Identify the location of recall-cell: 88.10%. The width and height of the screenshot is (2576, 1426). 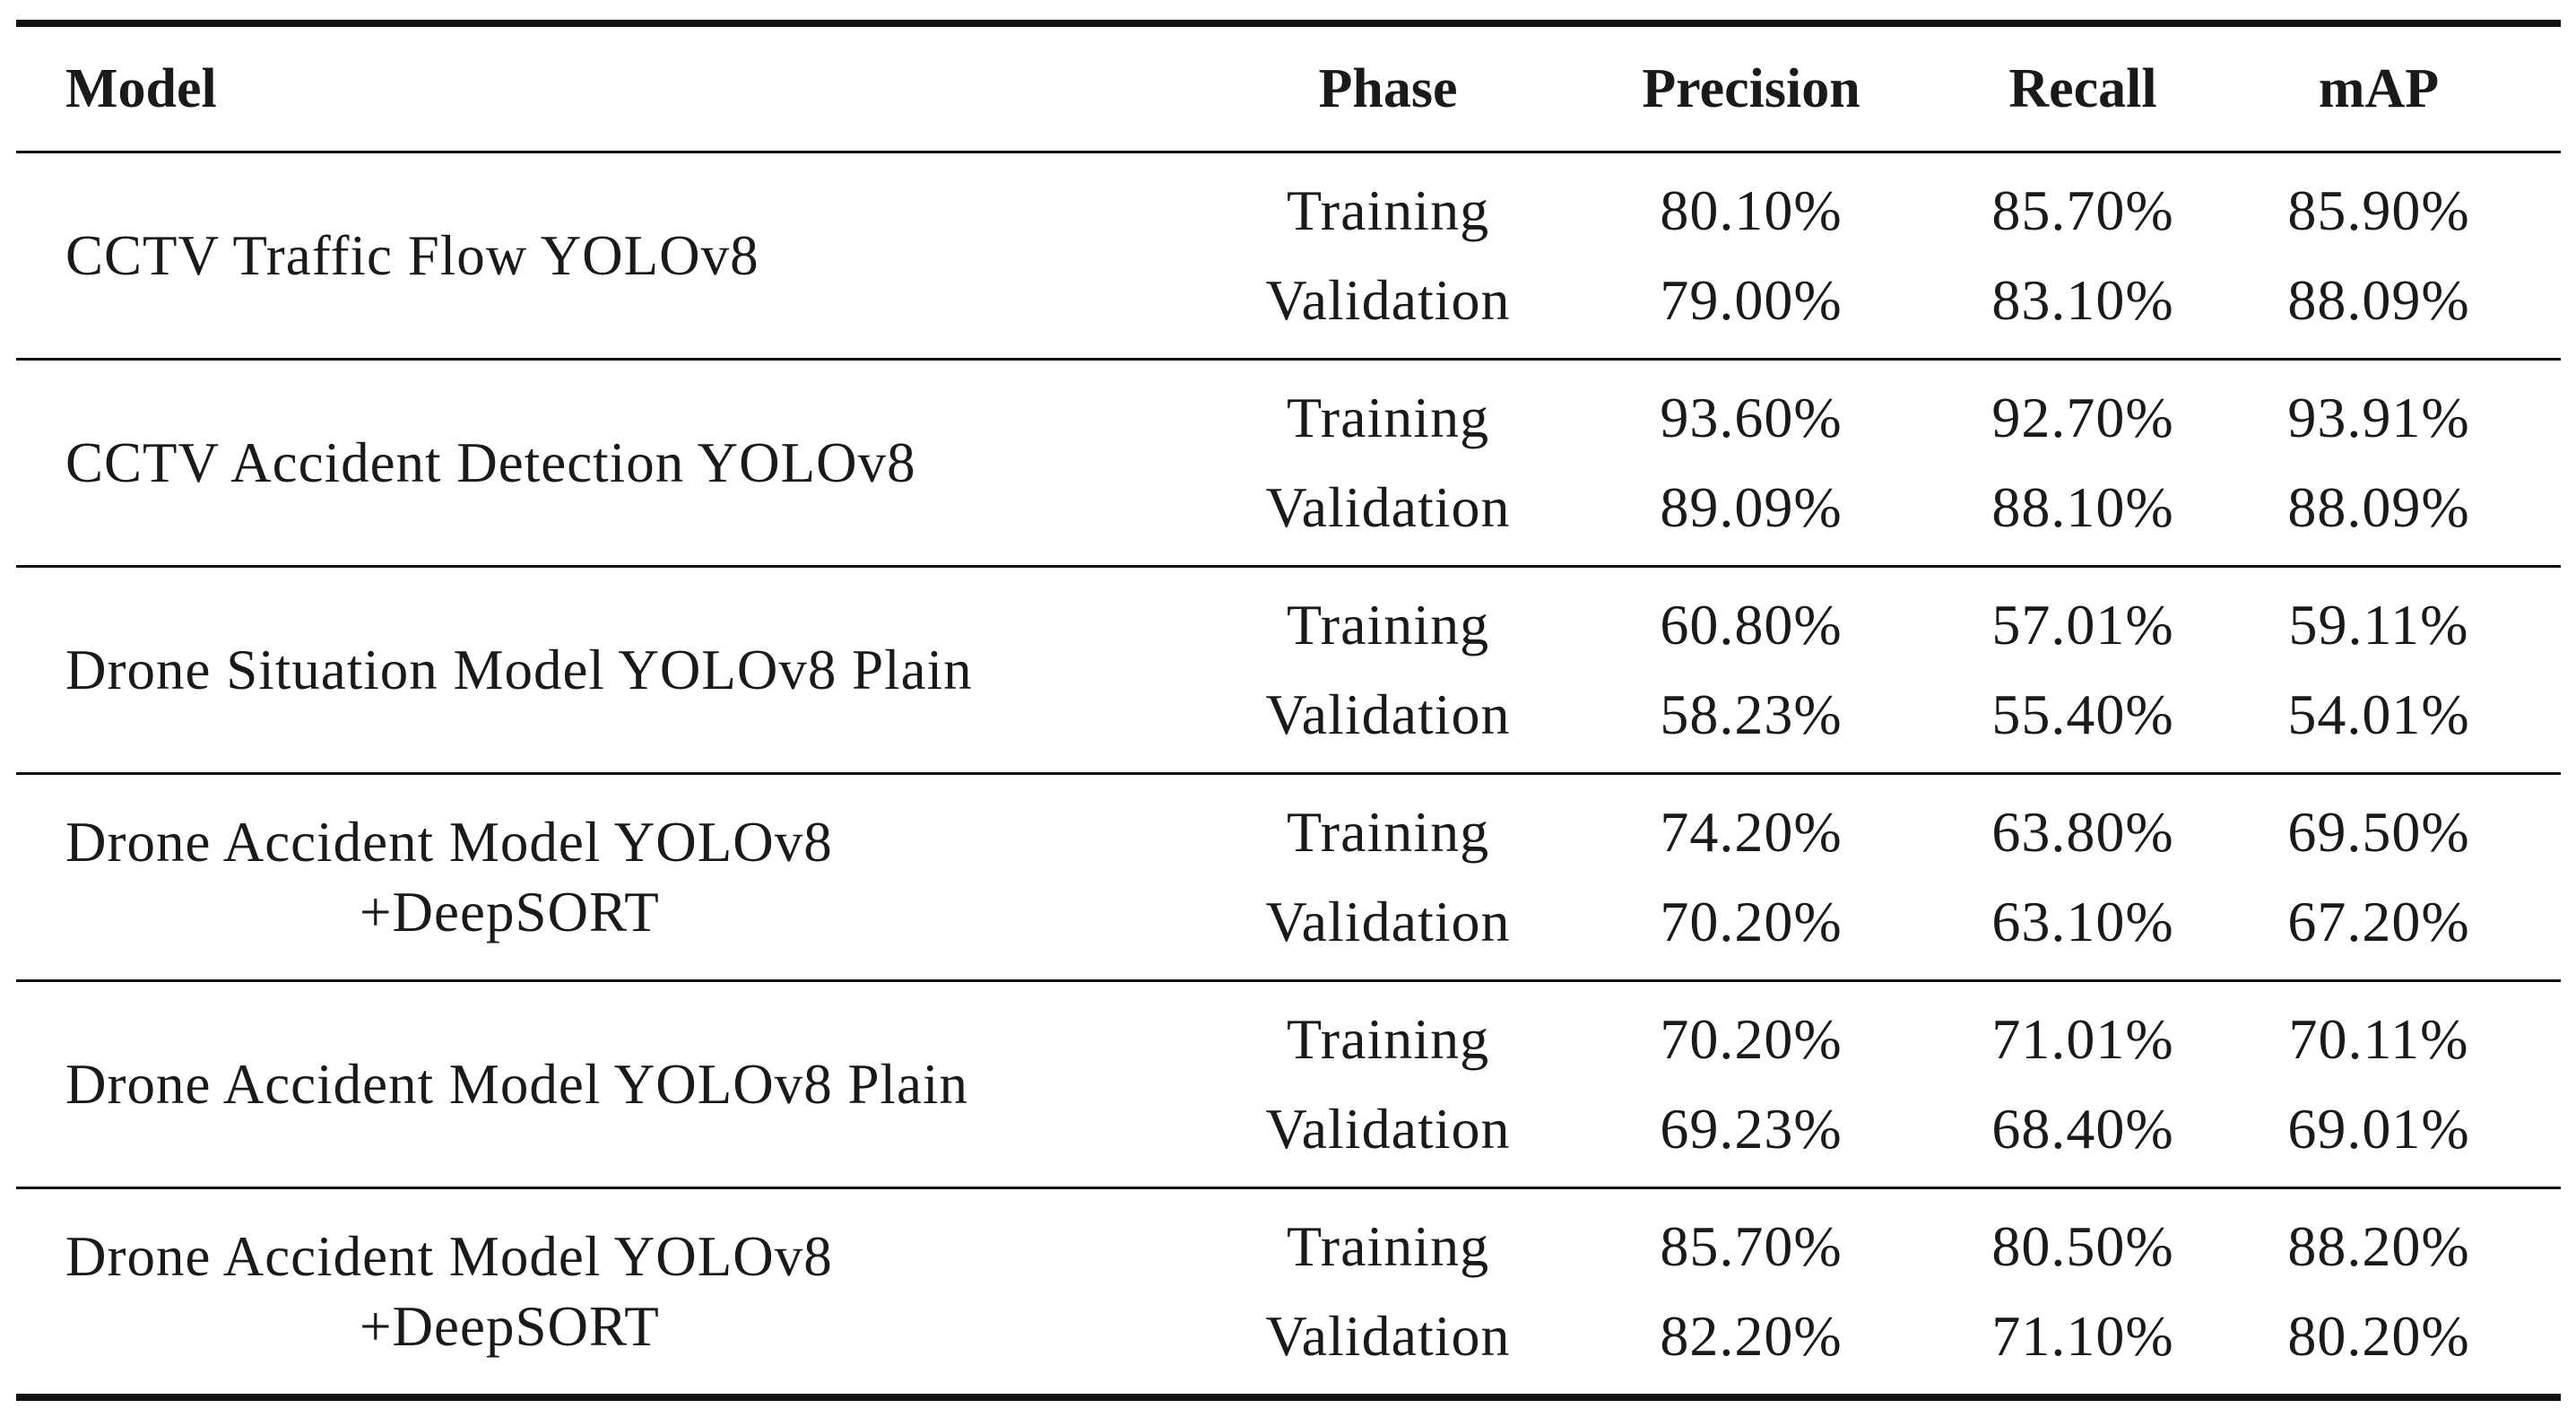
(2082, 507).